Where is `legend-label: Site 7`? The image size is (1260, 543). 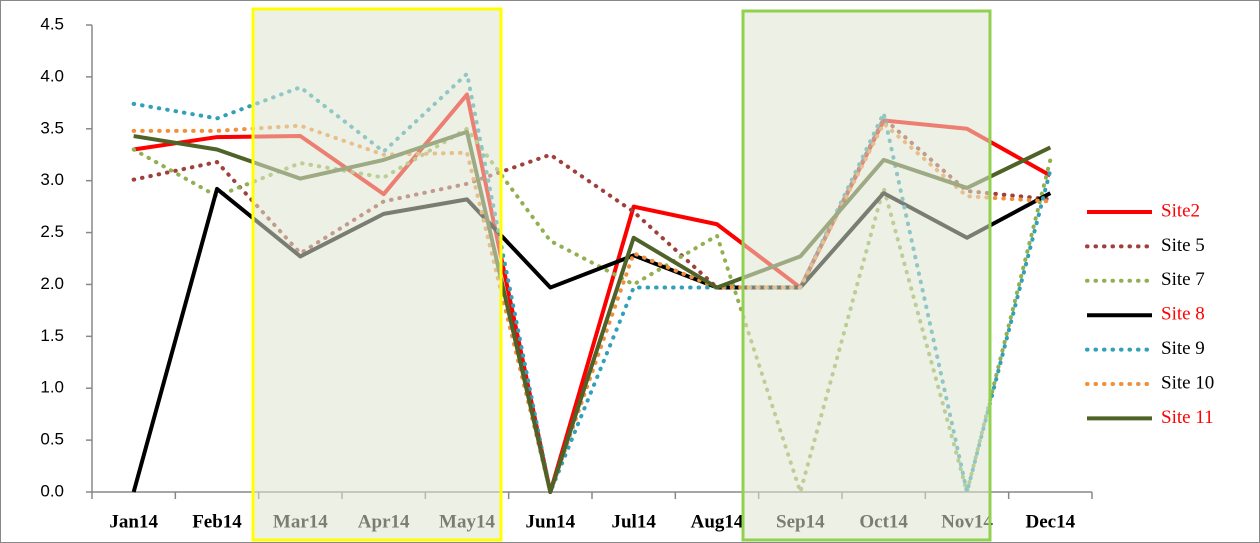 legend-label: Site 7 is located at coordinates (1183, 279).